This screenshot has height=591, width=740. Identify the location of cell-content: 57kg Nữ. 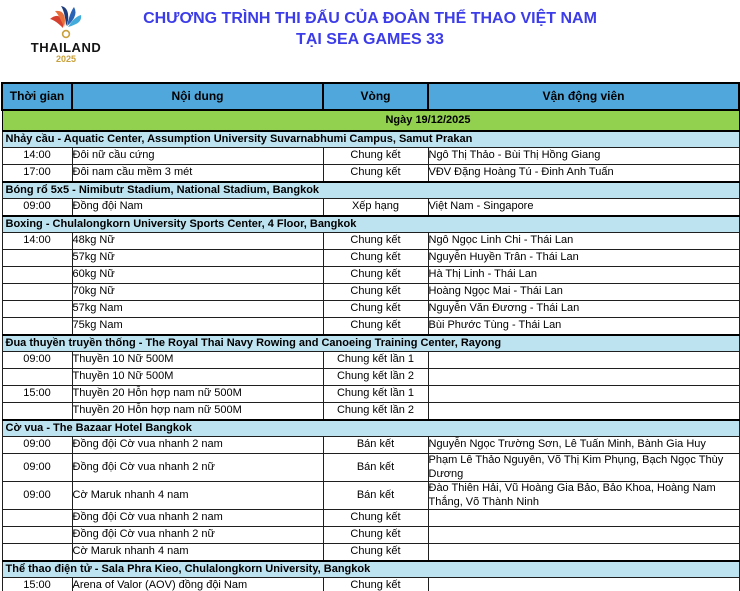
(197, 258).